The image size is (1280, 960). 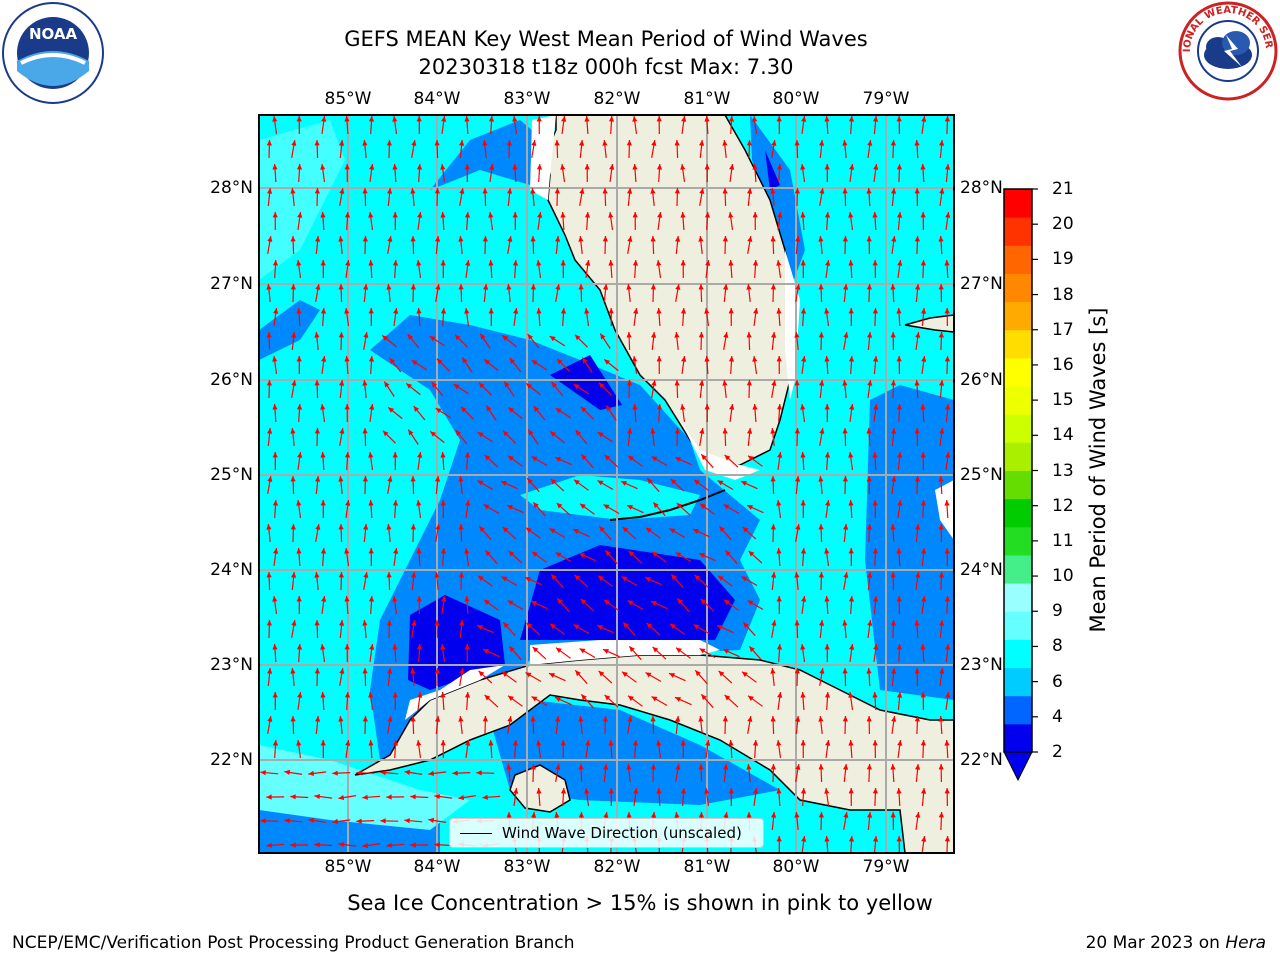 What do you see at coordinates (622, 833) in the screenshot?
I see `legend-label: Wind Wave Direction (unscaled)` at bounding box center [622, 833].